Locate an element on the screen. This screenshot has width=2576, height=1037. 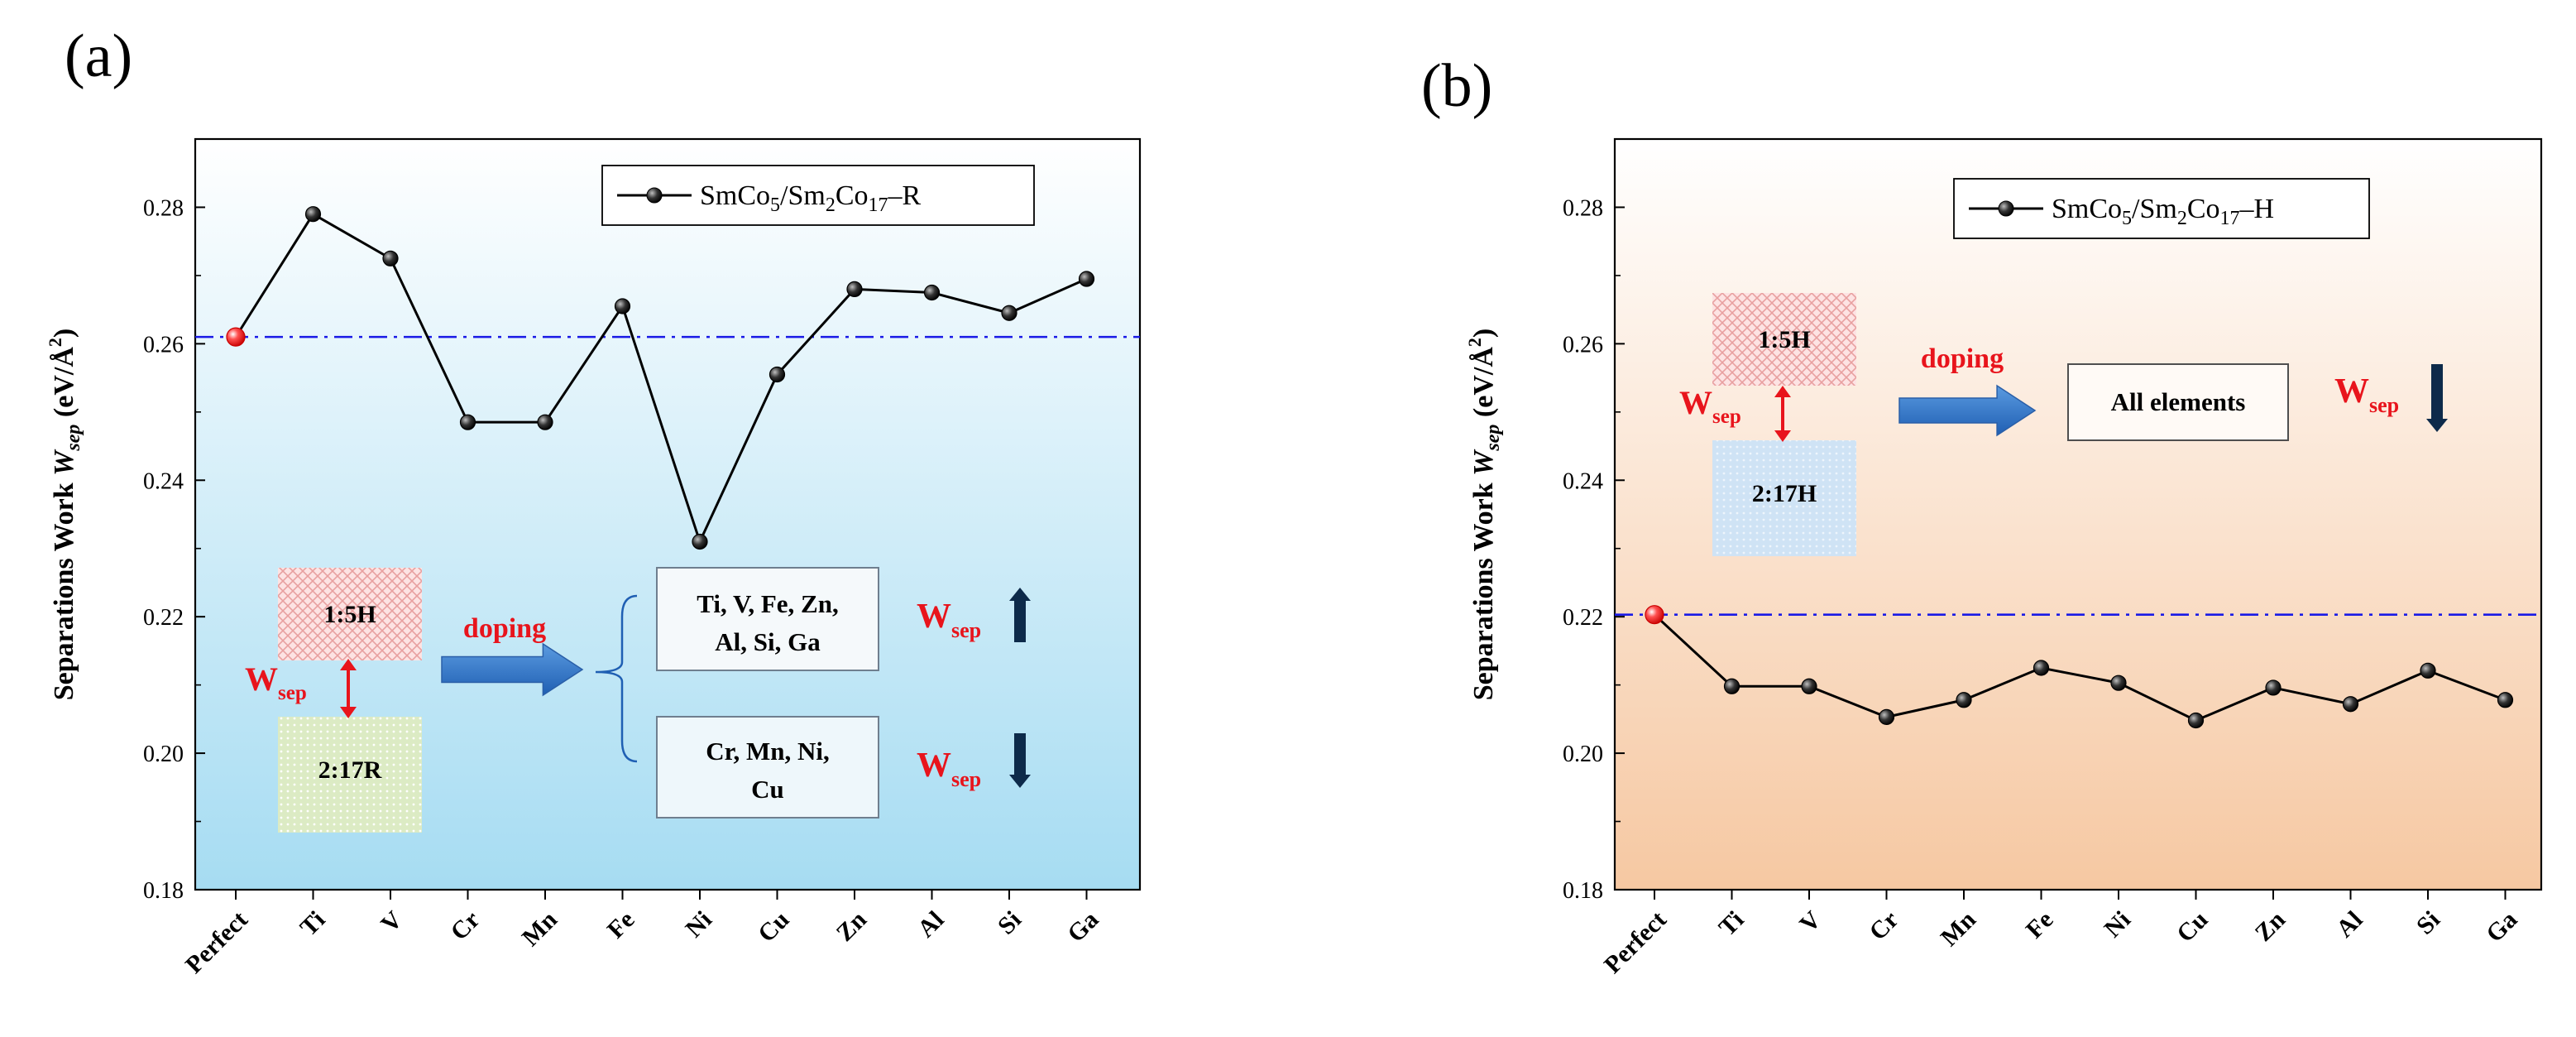
y-axis-title-unit: (eV/ is located at coordinates (64, 396).